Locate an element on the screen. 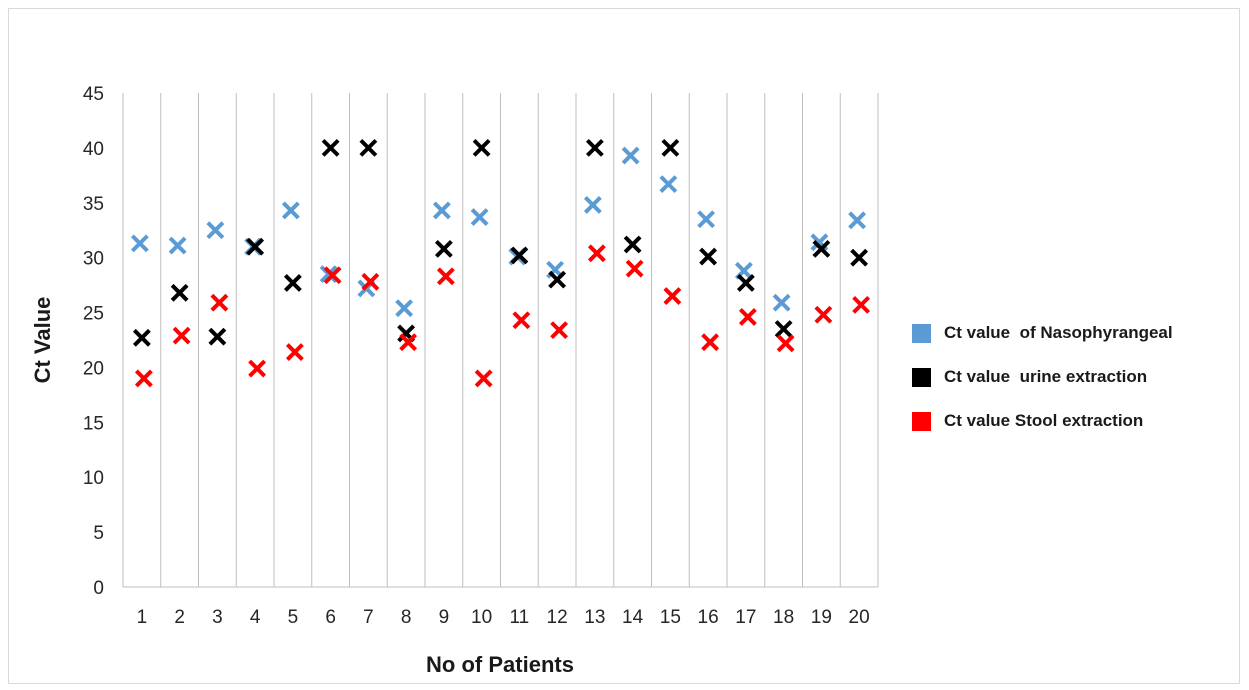 Image resolution: width=1249 pixels, height=690 pixels. y-tick-label: 10 is located at coordinates (93, 478).